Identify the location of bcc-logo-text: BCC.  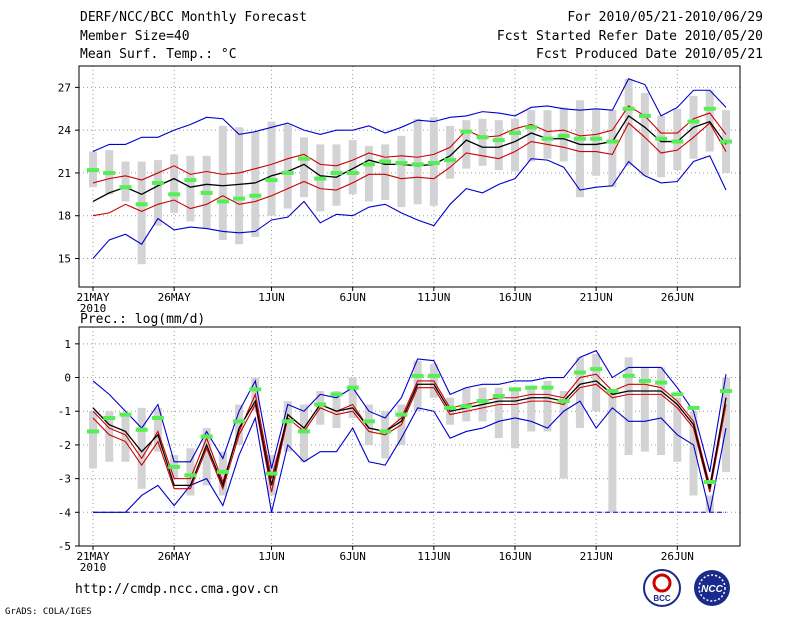
(662, 598).